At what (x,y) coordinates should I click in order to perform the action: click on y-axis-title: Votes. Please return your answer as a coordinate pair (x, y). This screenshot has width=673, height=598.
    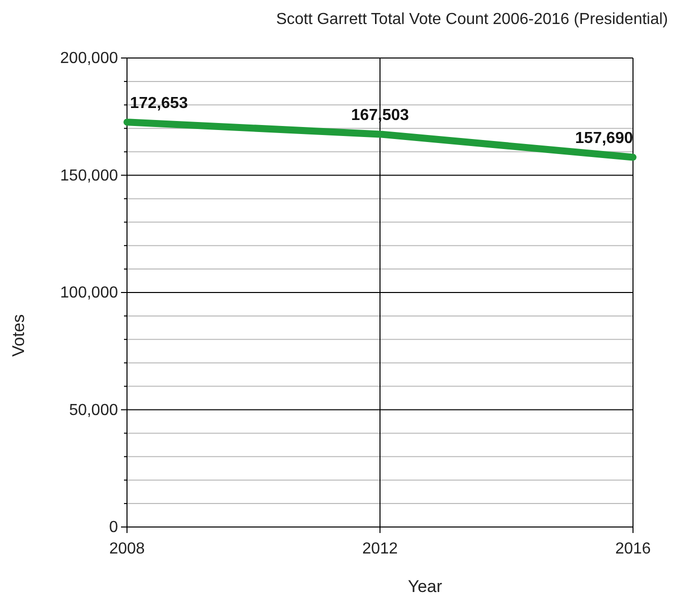
    Looking at the image, I should click on (18, 335).